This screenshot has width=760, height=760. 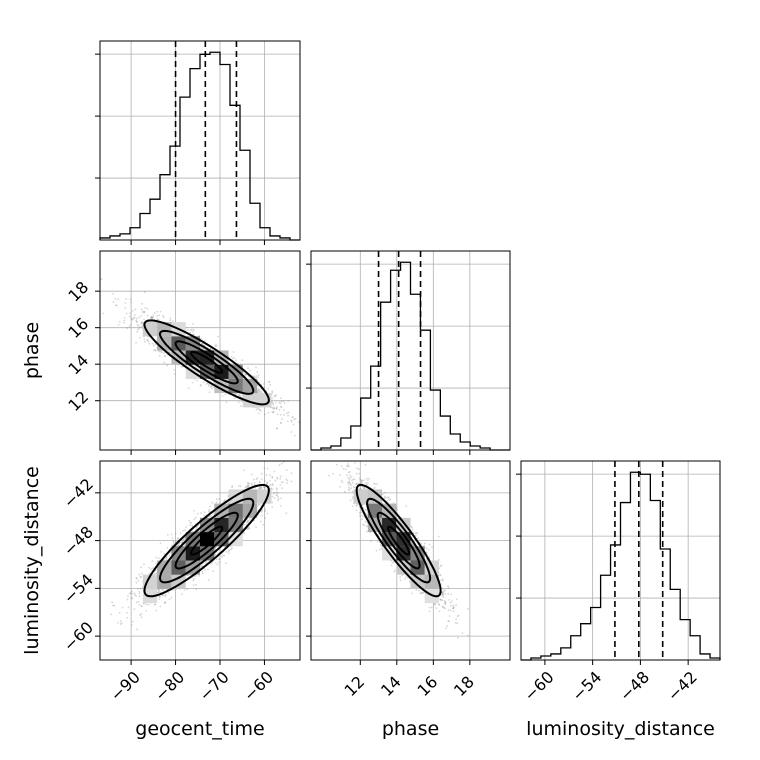 What do you see at coordinates (206, 362) in the screenshot?
I see `contour-line` at bounding box center [206, 362].